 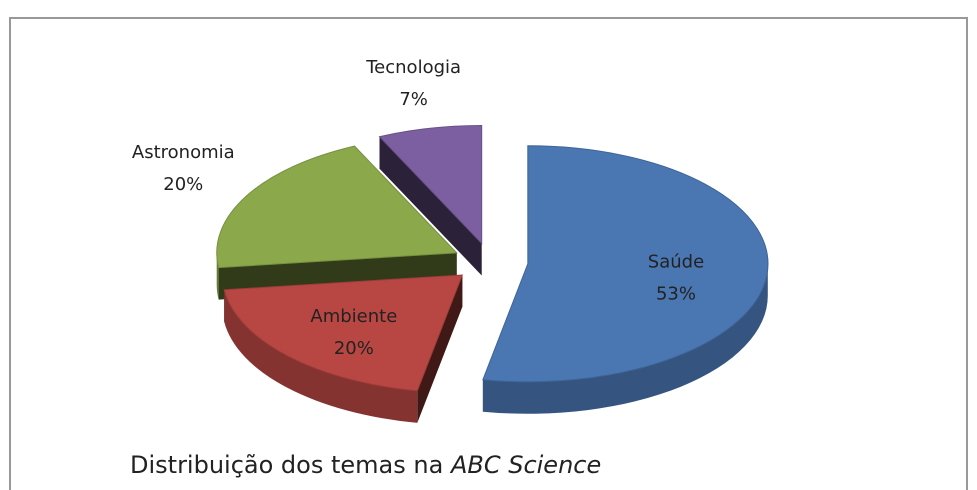 I want to click on chart-title: Distribuição dos temas na ABC Science, so click(x=365, y=465).